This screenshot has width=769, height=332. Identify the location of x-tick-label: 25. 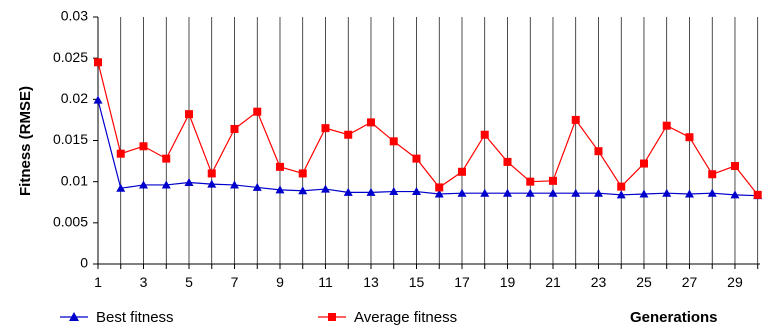
(644, 282).